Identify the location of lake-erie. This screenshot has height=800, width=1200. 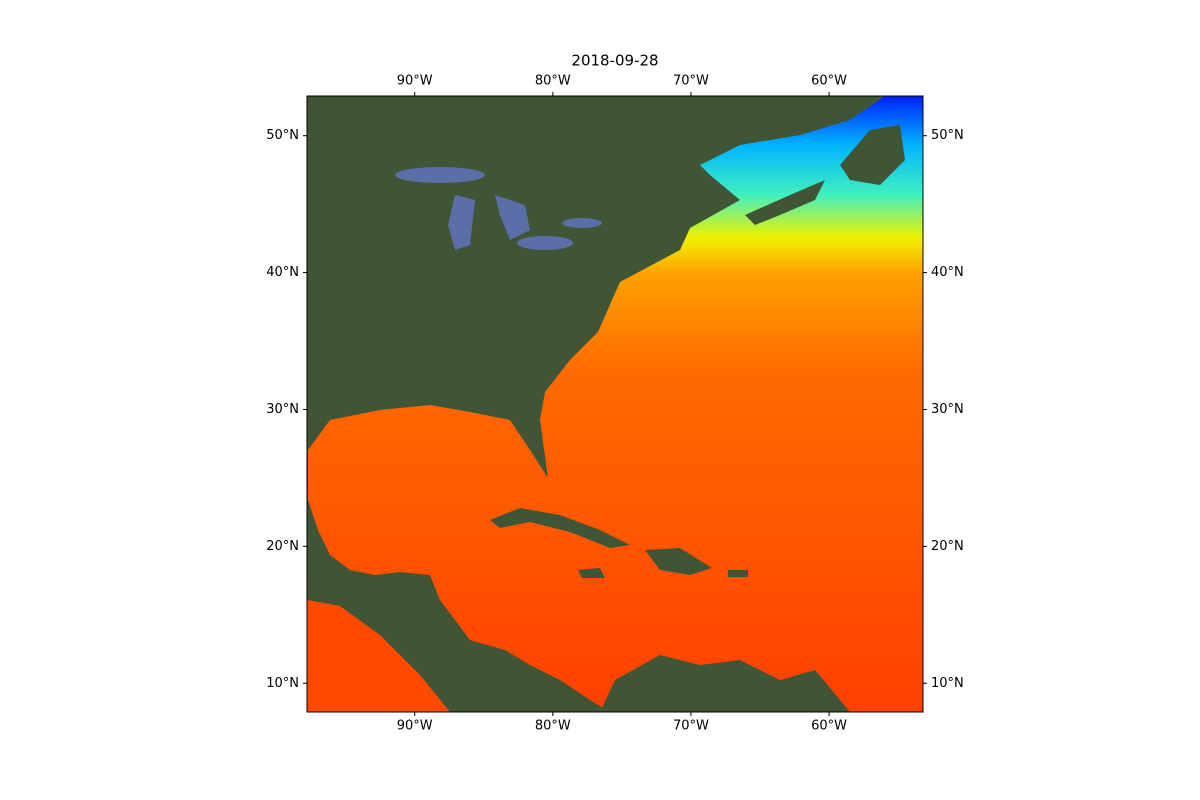
(545, 243).